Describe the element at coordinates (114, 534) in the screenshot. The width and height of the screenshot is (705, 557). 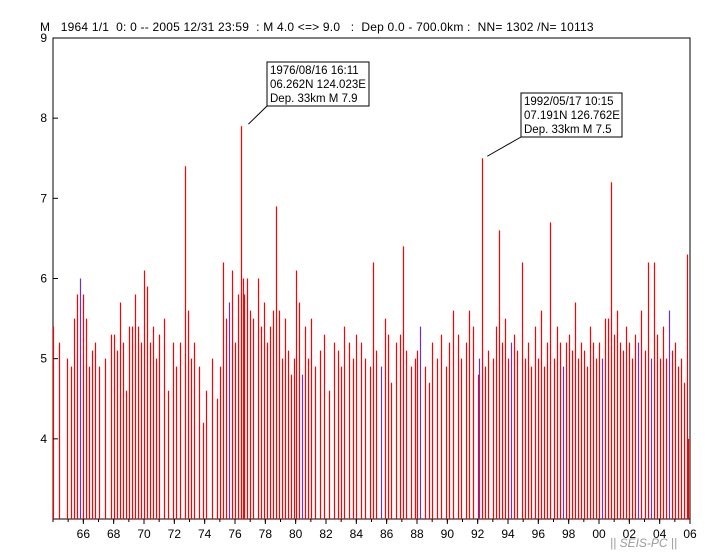
I see `x-tick-label: 68` at that location.